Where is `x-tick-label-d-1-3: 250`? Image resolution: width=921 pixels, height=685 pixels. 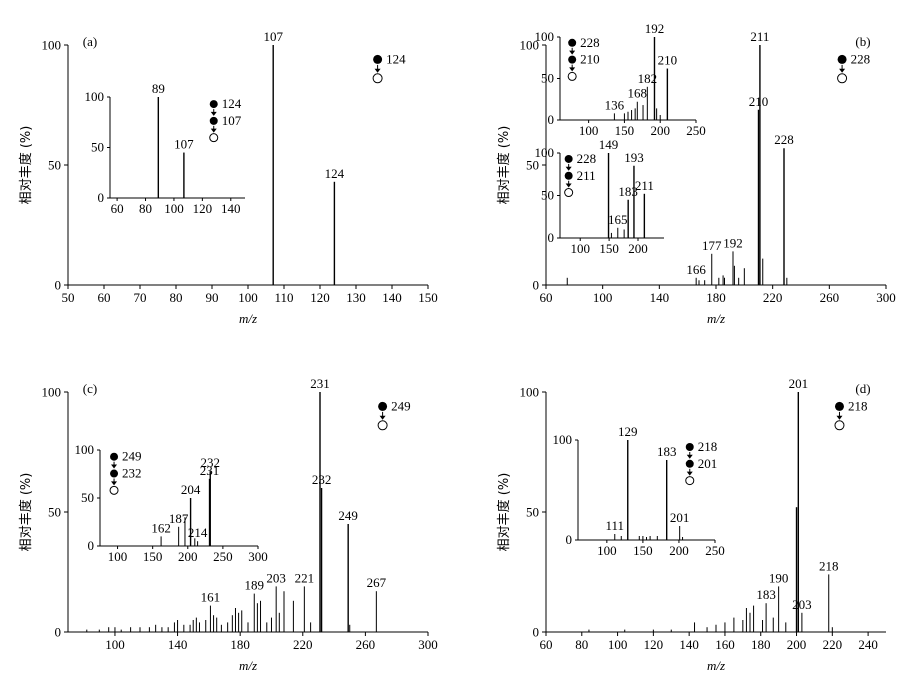 x-tick-label-d-1-3: 250 is located at coordinates (715, 550).